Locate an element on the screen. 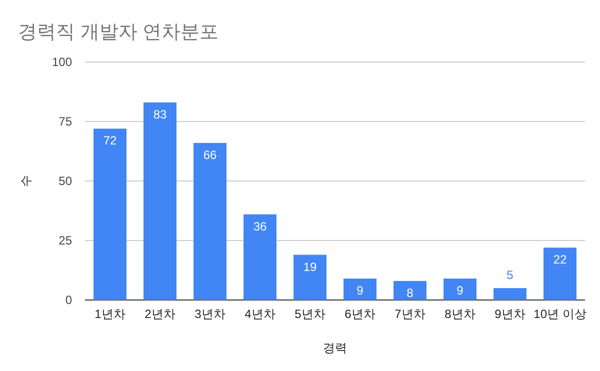 This screenshot has height=371, width=600. data-label: 83 is located at coordinates (160, 114).